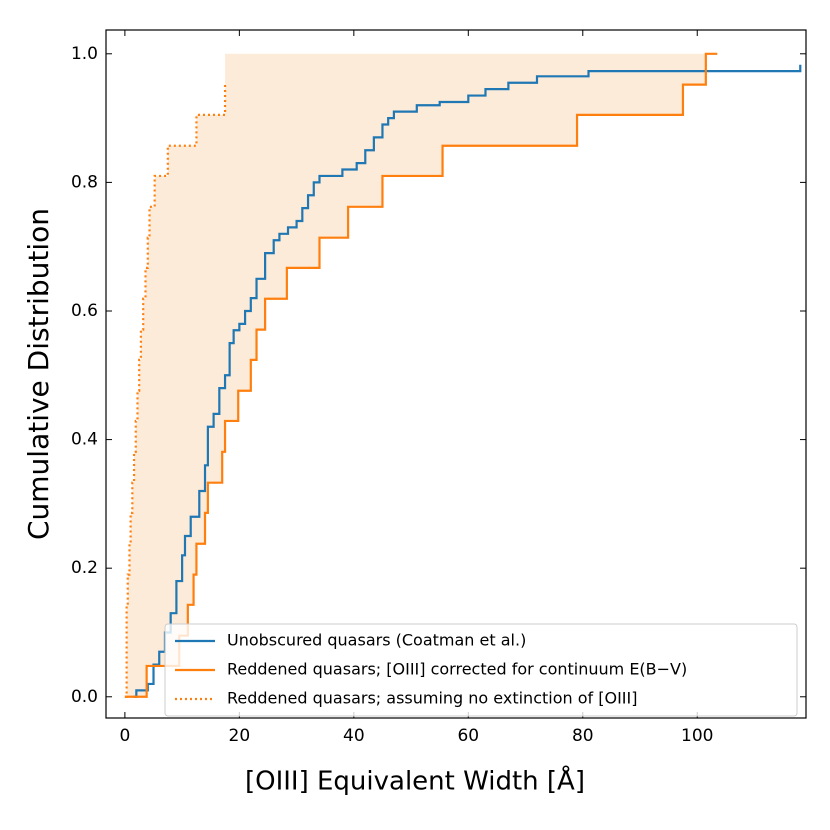 The width and height of the screenshot is (830, 830). I want to click on y-tick-label: 0.4, so click(84, 440).